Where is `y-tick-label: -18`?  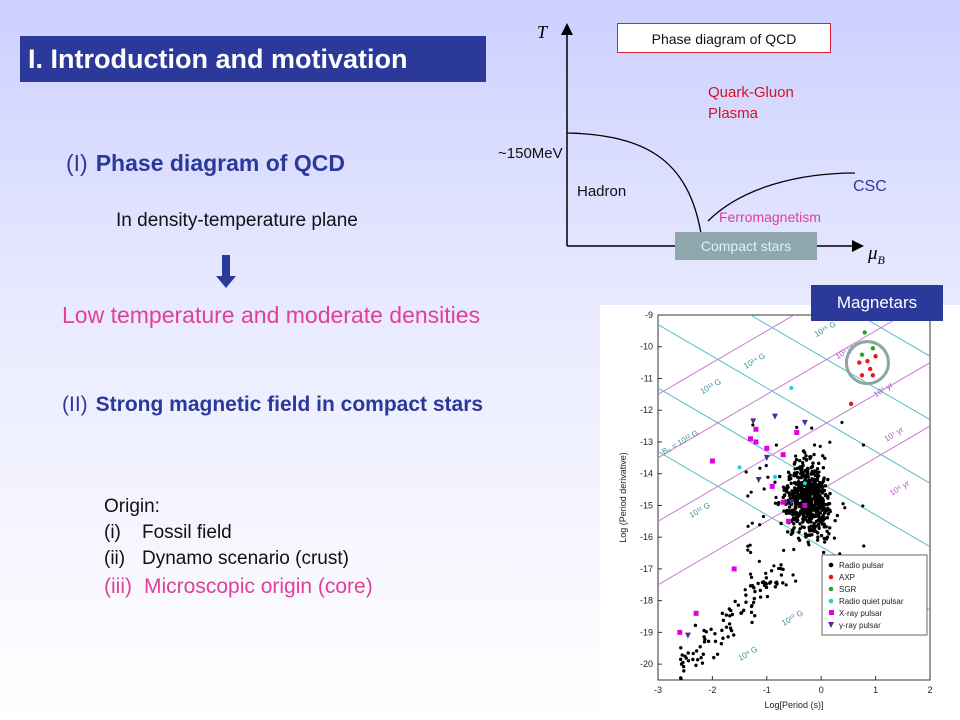
y-tick-label: -18 is located at coordinates (646, 601).